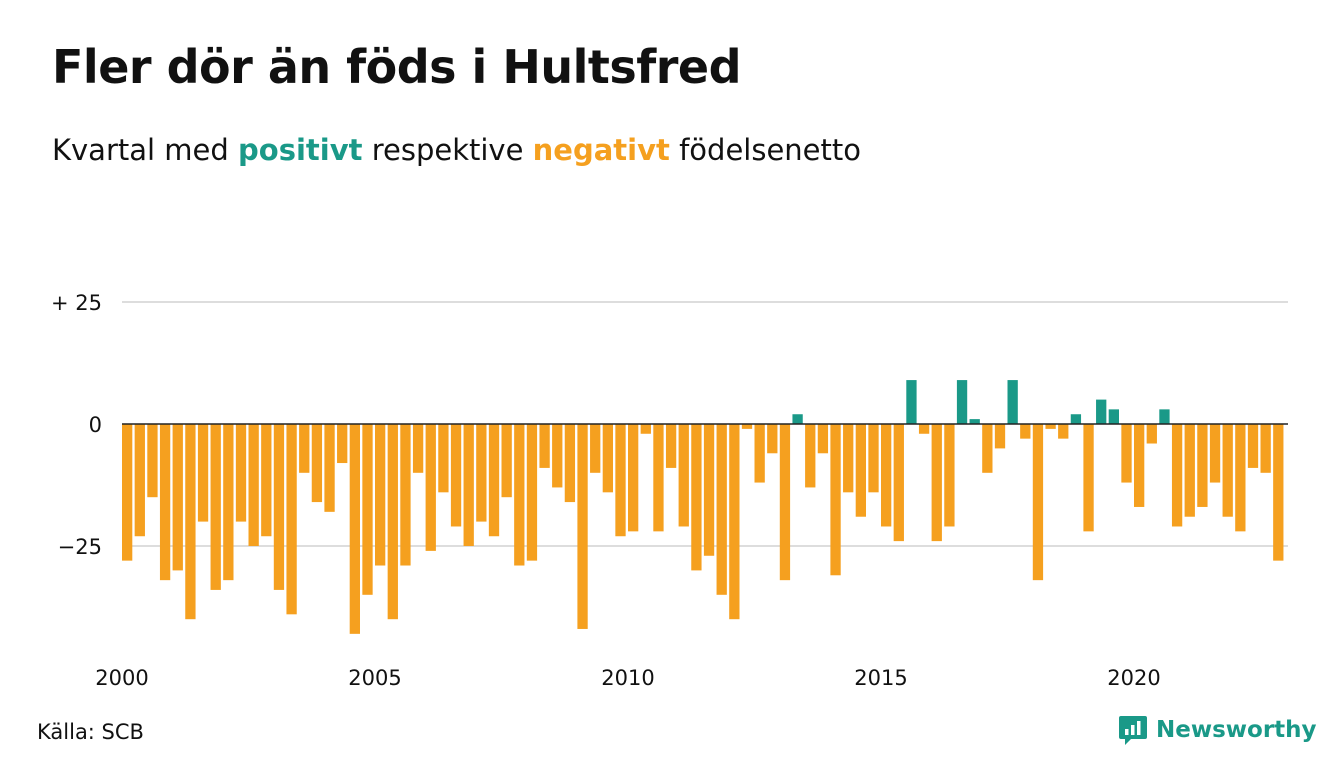  I want to click on subtitle-text-middle: respektive, so click(447, 150).